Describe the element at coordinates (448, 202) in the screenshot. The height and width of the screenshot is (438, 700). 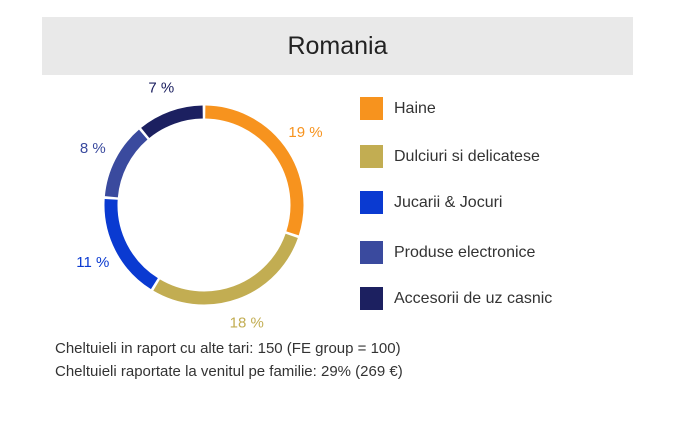
I see `legend-label: Jucarii & Jocuri` at that location.